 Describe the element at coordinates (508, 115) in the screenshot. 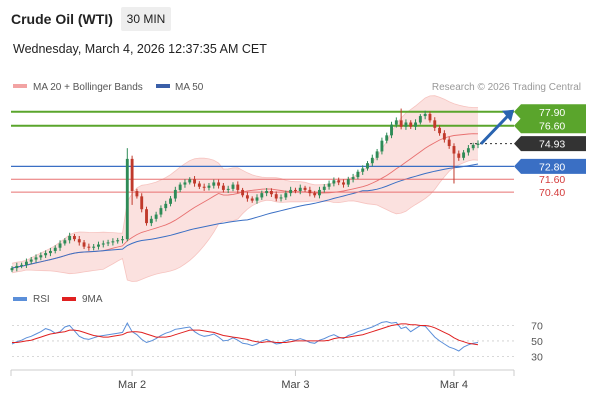

I see `forecast-arrow-head` at that location.